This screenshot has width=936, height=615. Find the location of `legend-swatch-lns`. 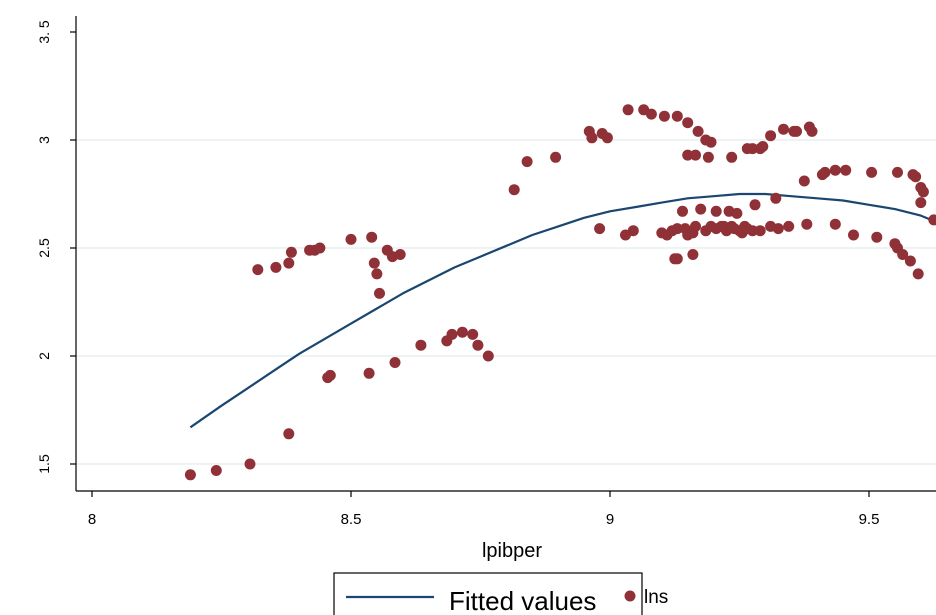

legend-swatch-lns is located at coordinates (630, 596).